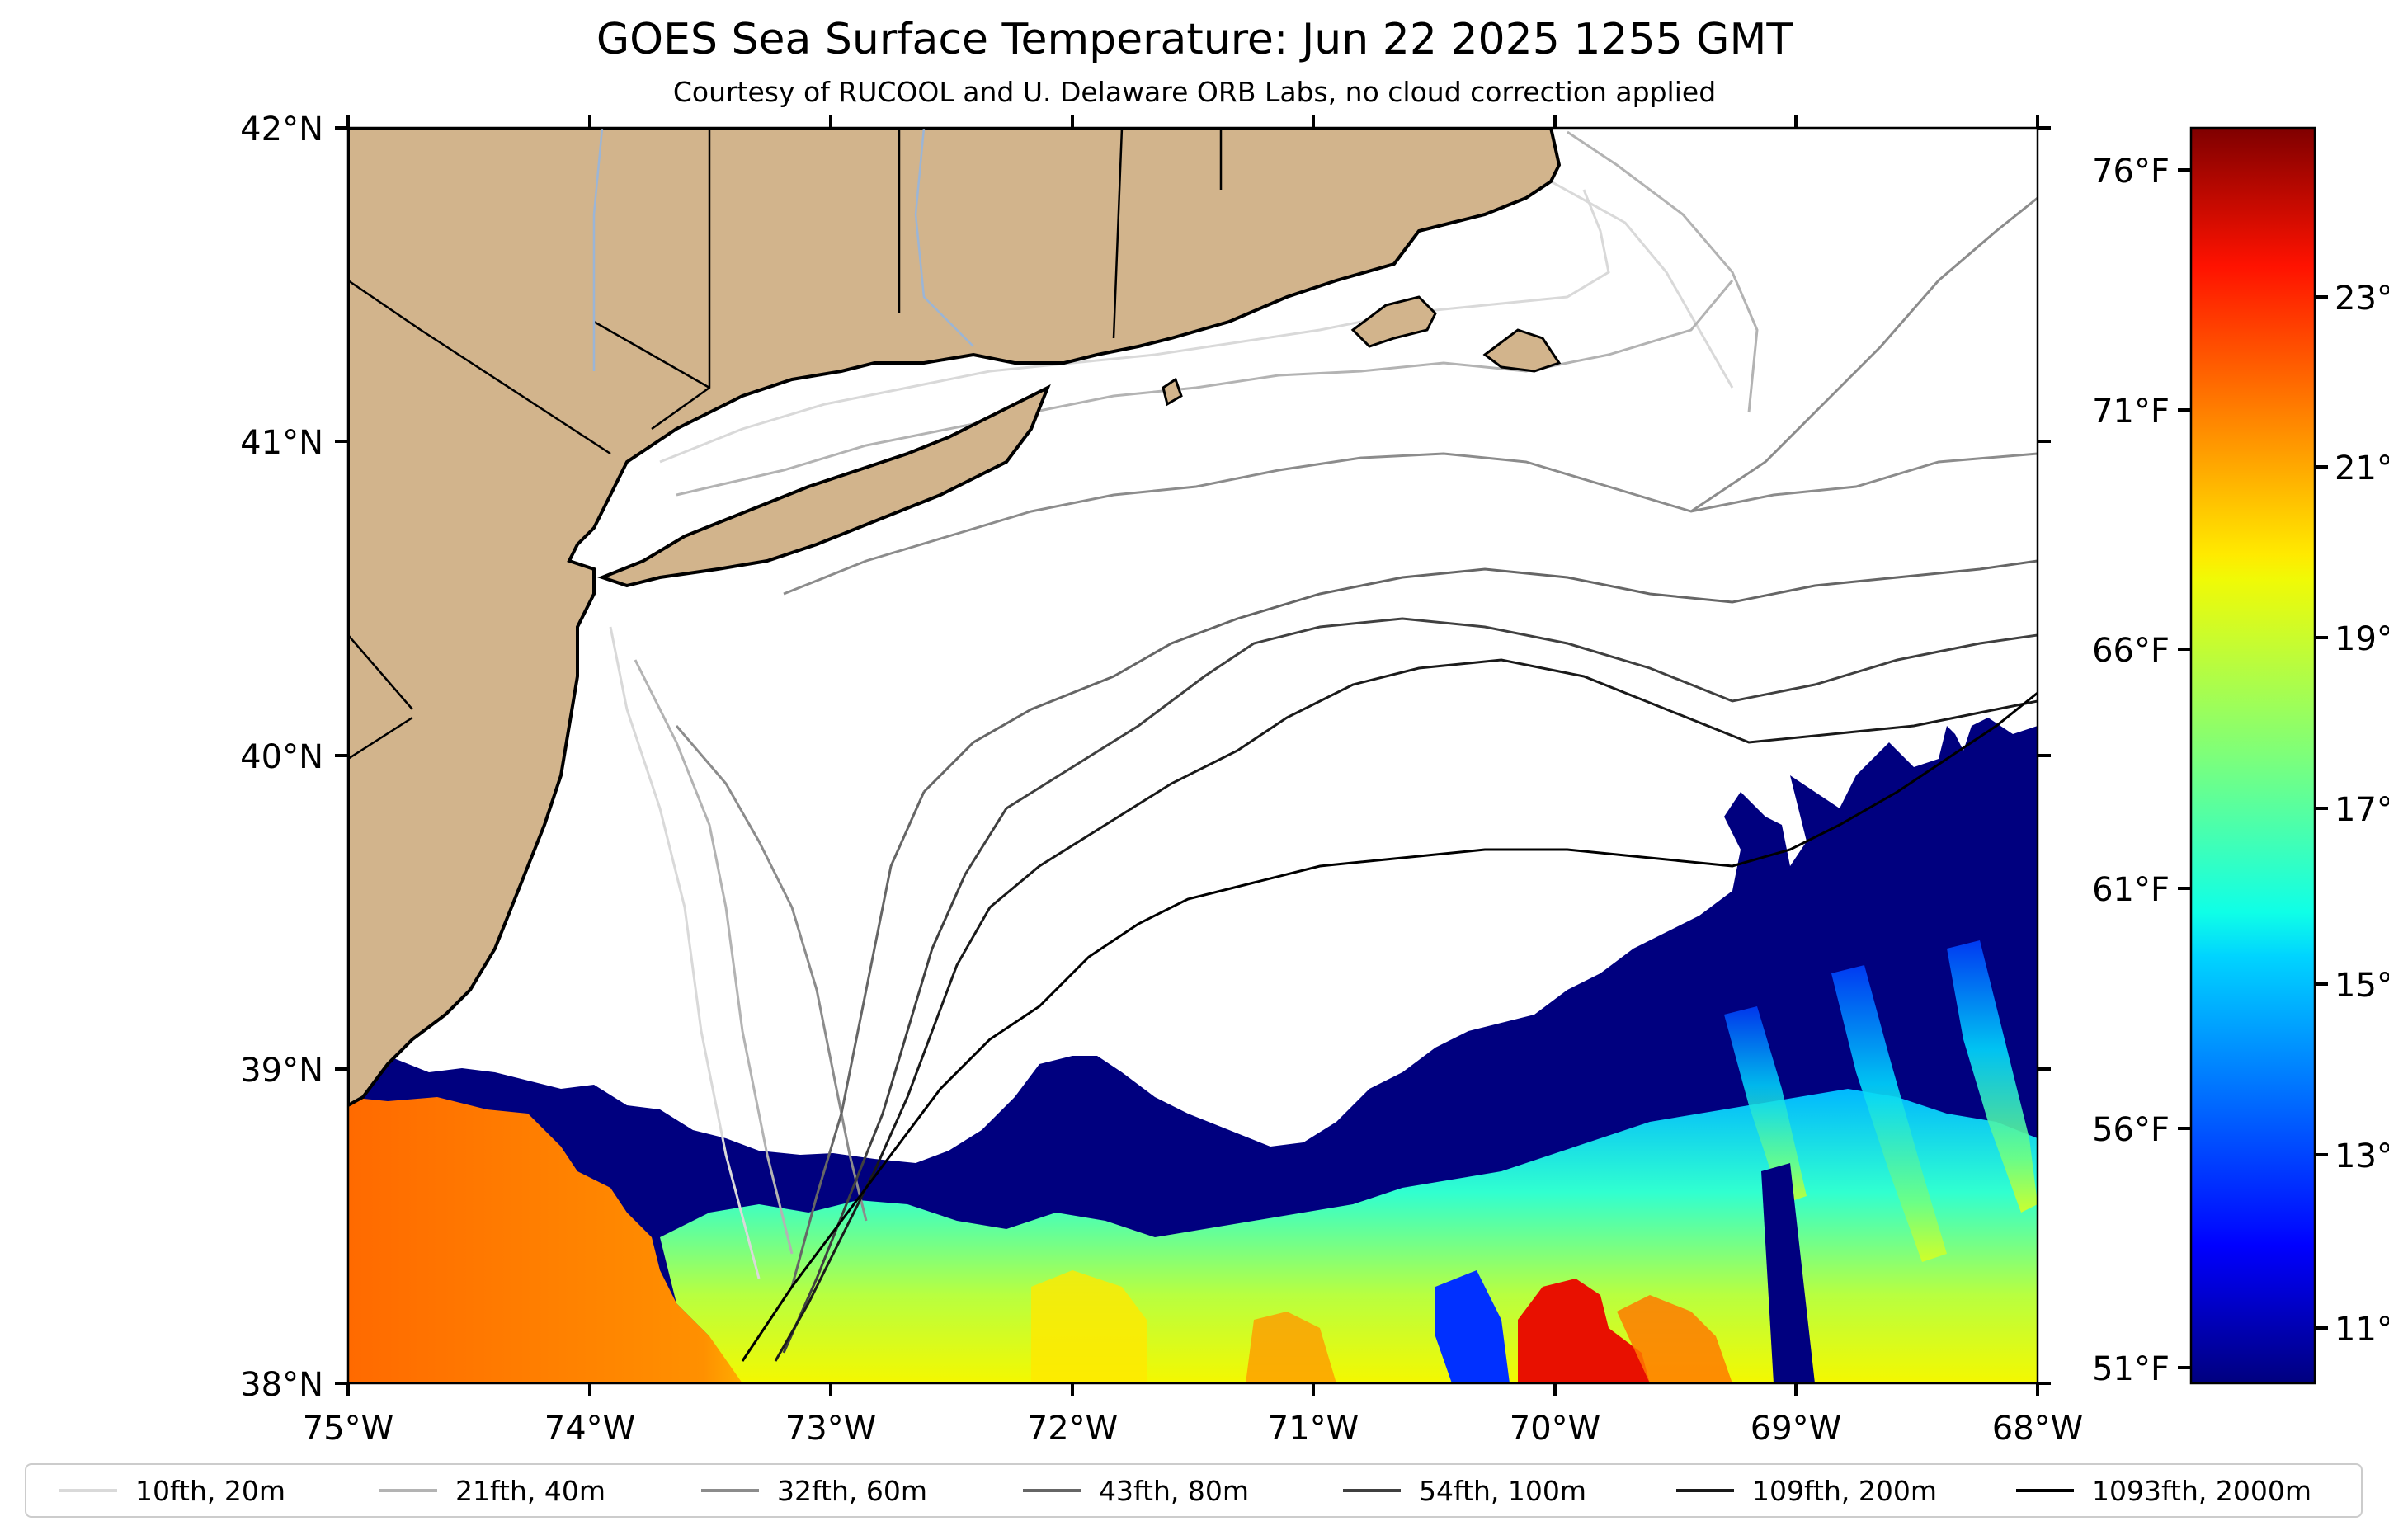 The image size is (2389, 1540). I want to click on lon-tick-label: 71°W, so click(1313, 1429).